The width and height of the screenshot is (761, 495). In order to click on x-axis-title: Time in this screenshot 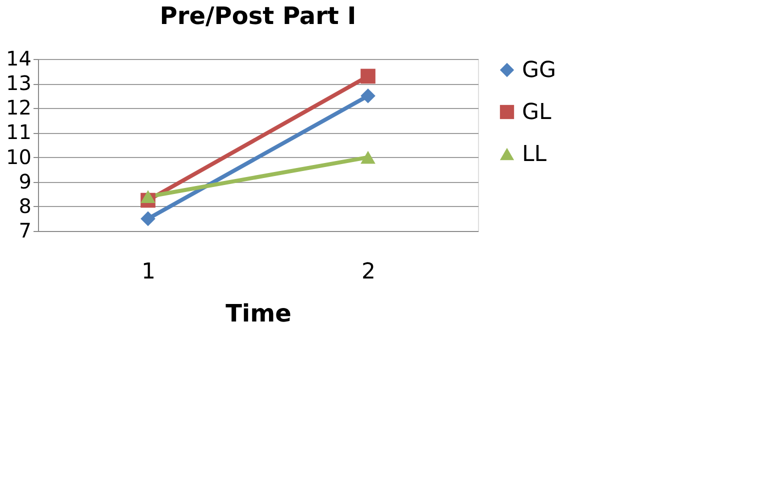, I will do `click(259, 314)`.